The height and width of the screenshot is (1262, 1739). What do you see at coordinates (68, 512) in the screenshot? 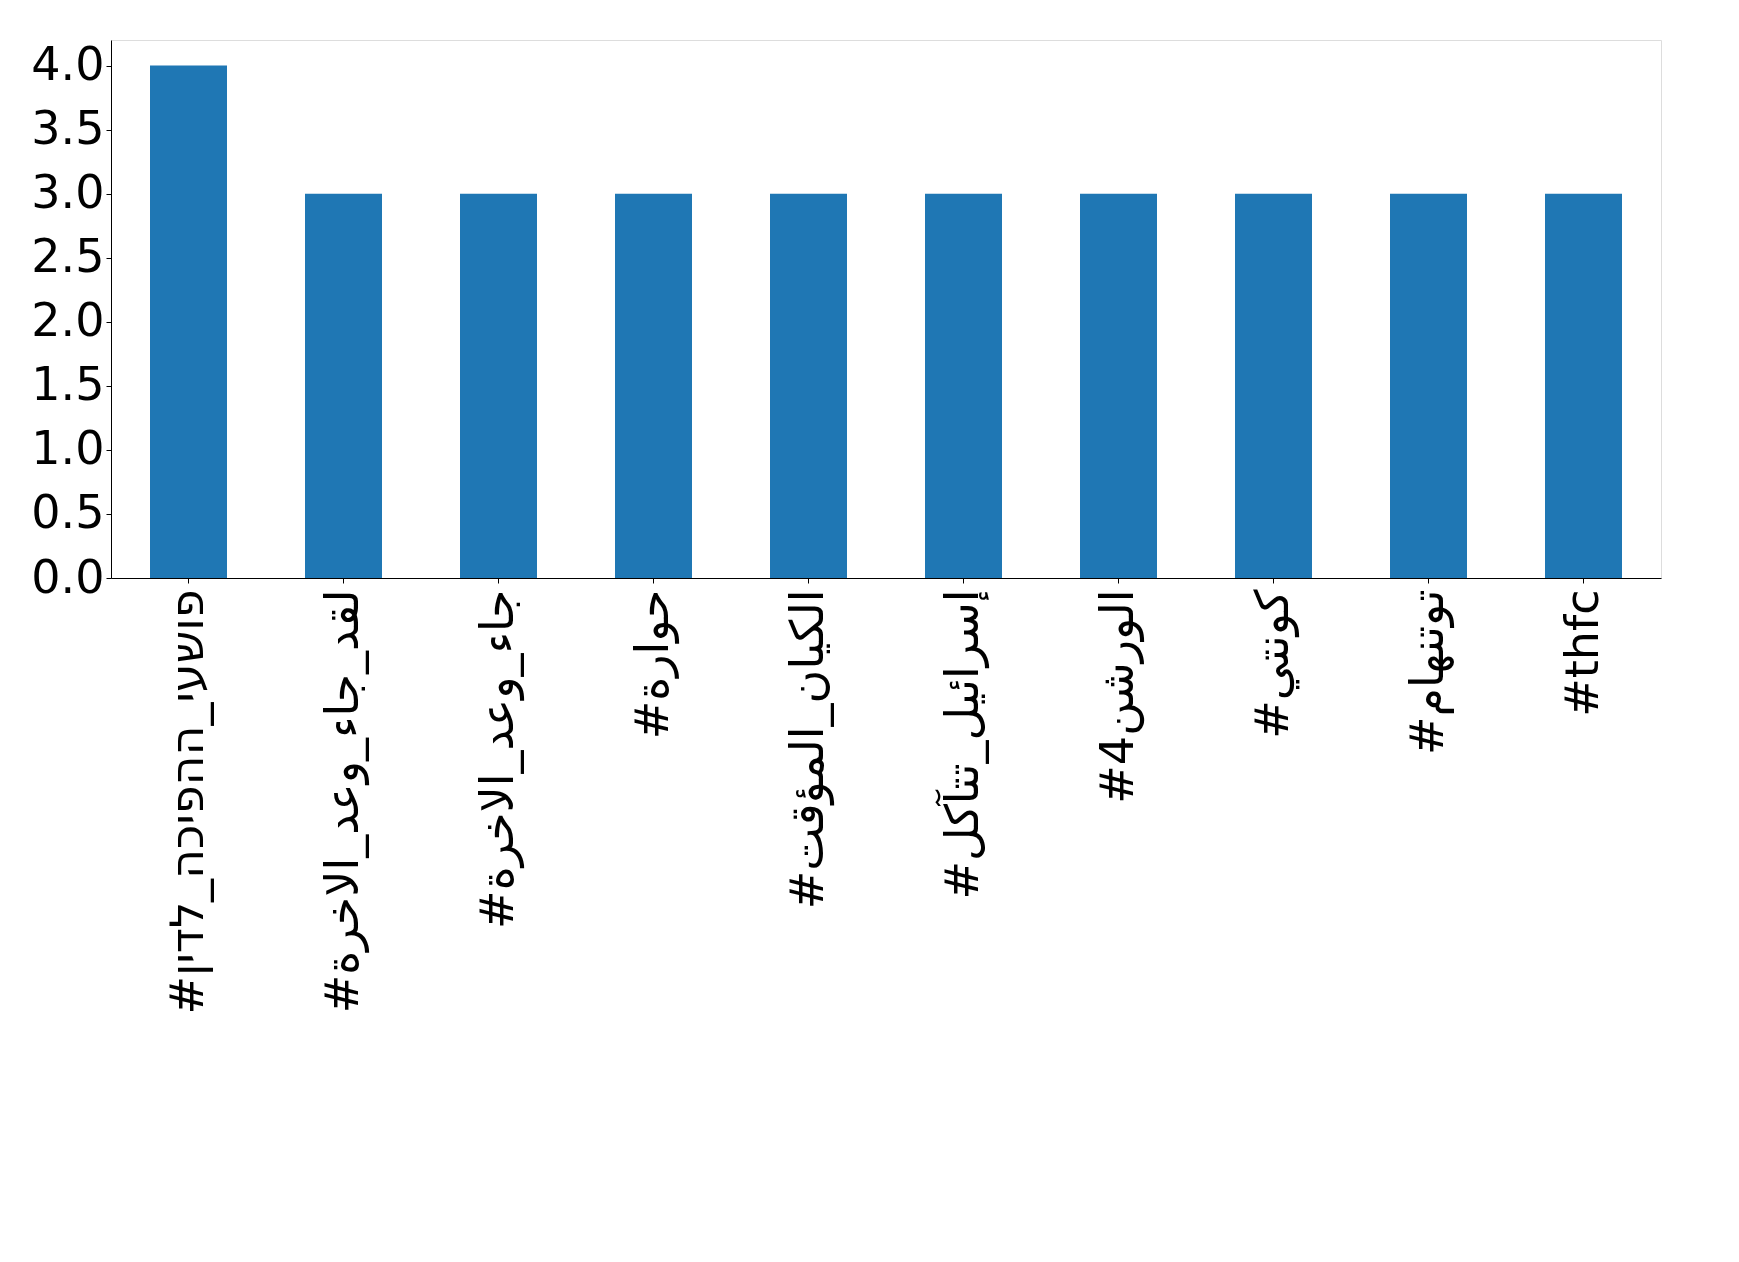
I see `y-tick-label: 0.5` at bounding box center [68, 512].